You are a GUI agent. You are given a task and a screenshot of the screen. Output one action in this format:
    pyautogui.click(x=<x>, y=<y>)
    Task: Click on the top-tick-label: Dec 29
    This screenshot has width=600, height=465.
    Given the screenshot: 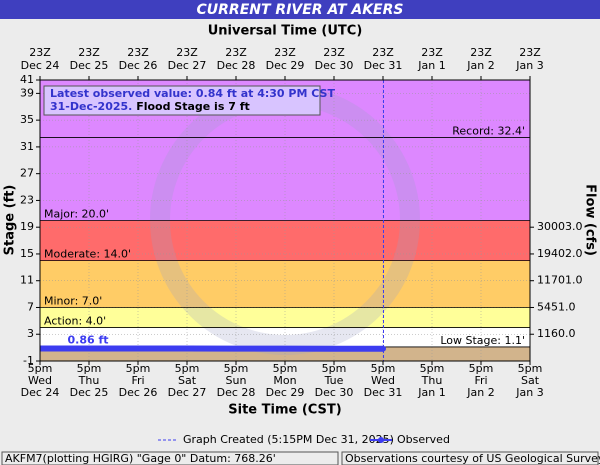 What is the action you would take?
    pyautogui.click(x=285, y=65)
    